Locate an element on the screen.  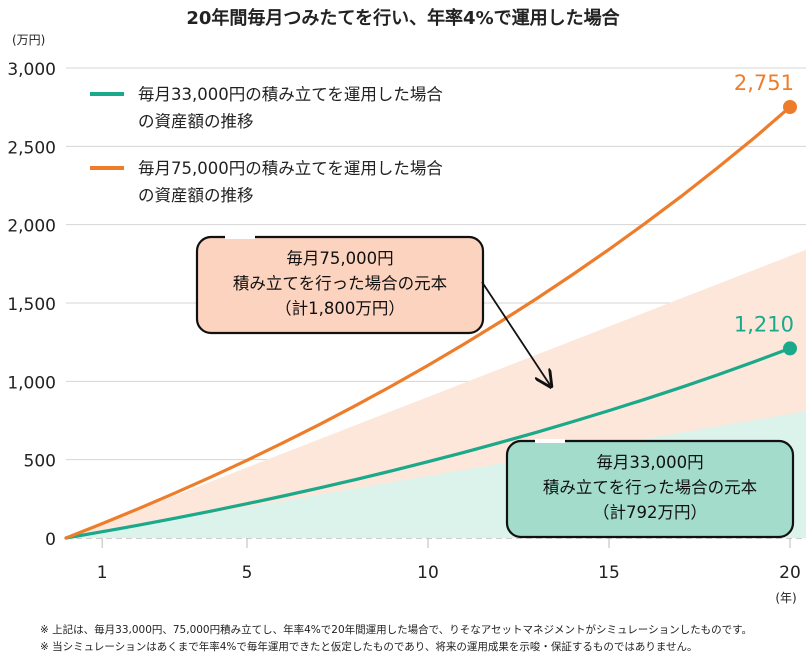
y-tick-label: 3,000 is located at coordinates (31, 70).